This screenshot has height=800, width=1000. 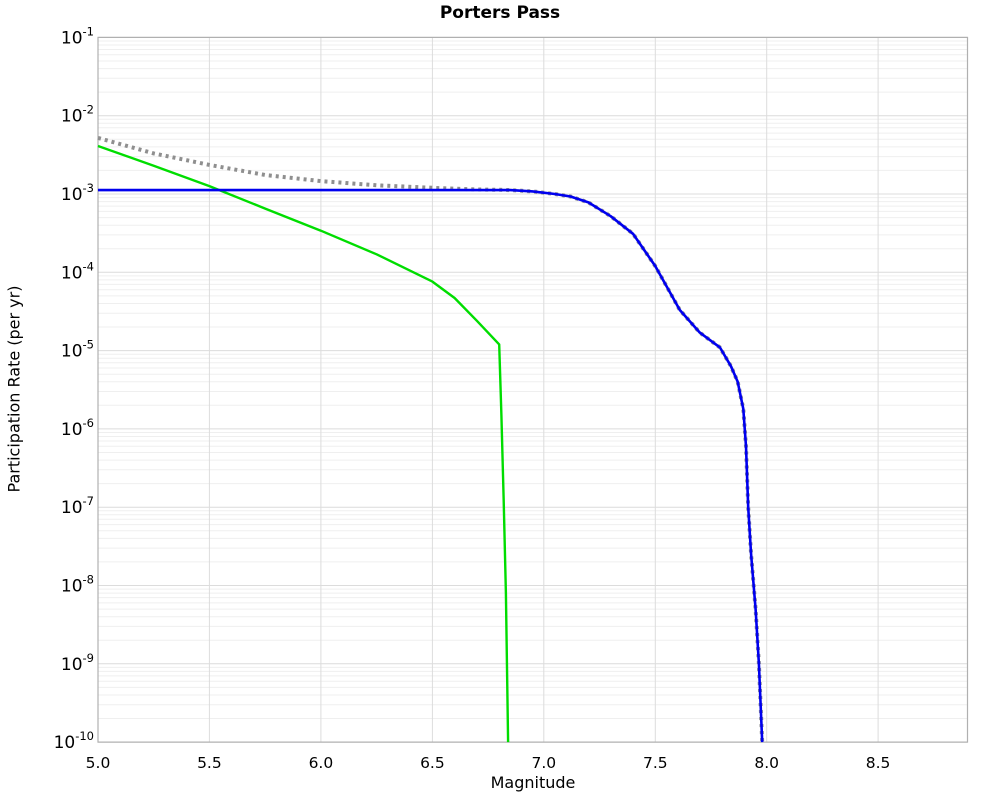 I want to click on x-tick-label: 6.0, so click(x=321, y=763).